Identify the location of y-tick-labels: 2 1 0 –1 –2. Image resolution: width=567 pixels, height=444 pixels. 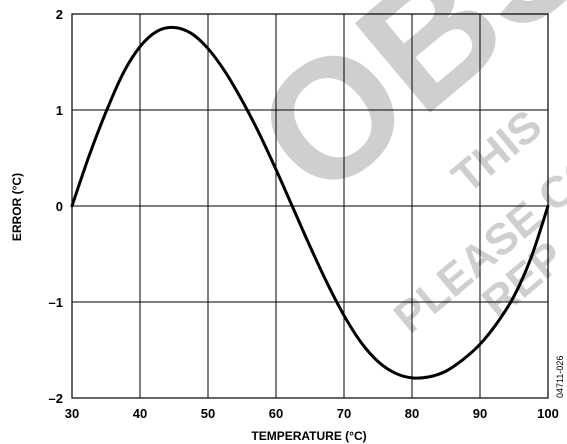
(56, 206).